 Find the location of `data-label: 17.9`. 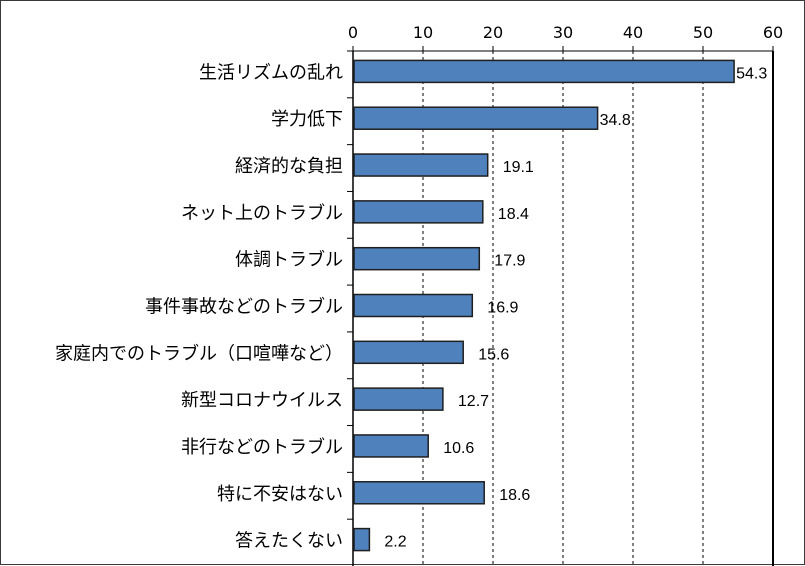

data-label: 17.9 is located at coordinates (509, 261).